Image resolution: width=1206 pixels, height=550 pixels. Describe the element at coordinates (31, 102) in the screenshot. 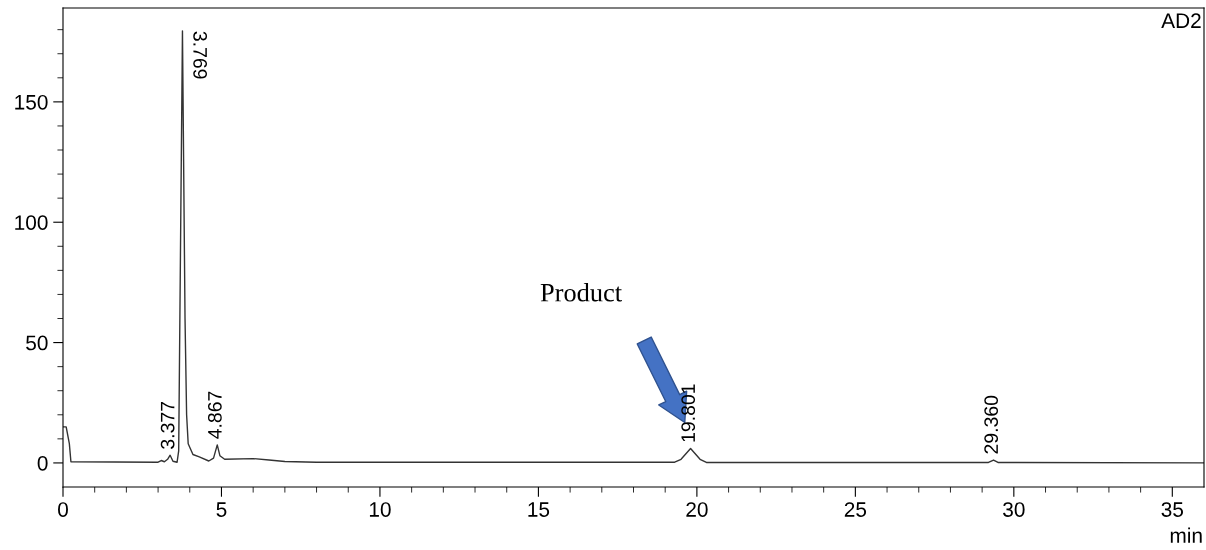

I see `y-tick-label: 150` at that location.